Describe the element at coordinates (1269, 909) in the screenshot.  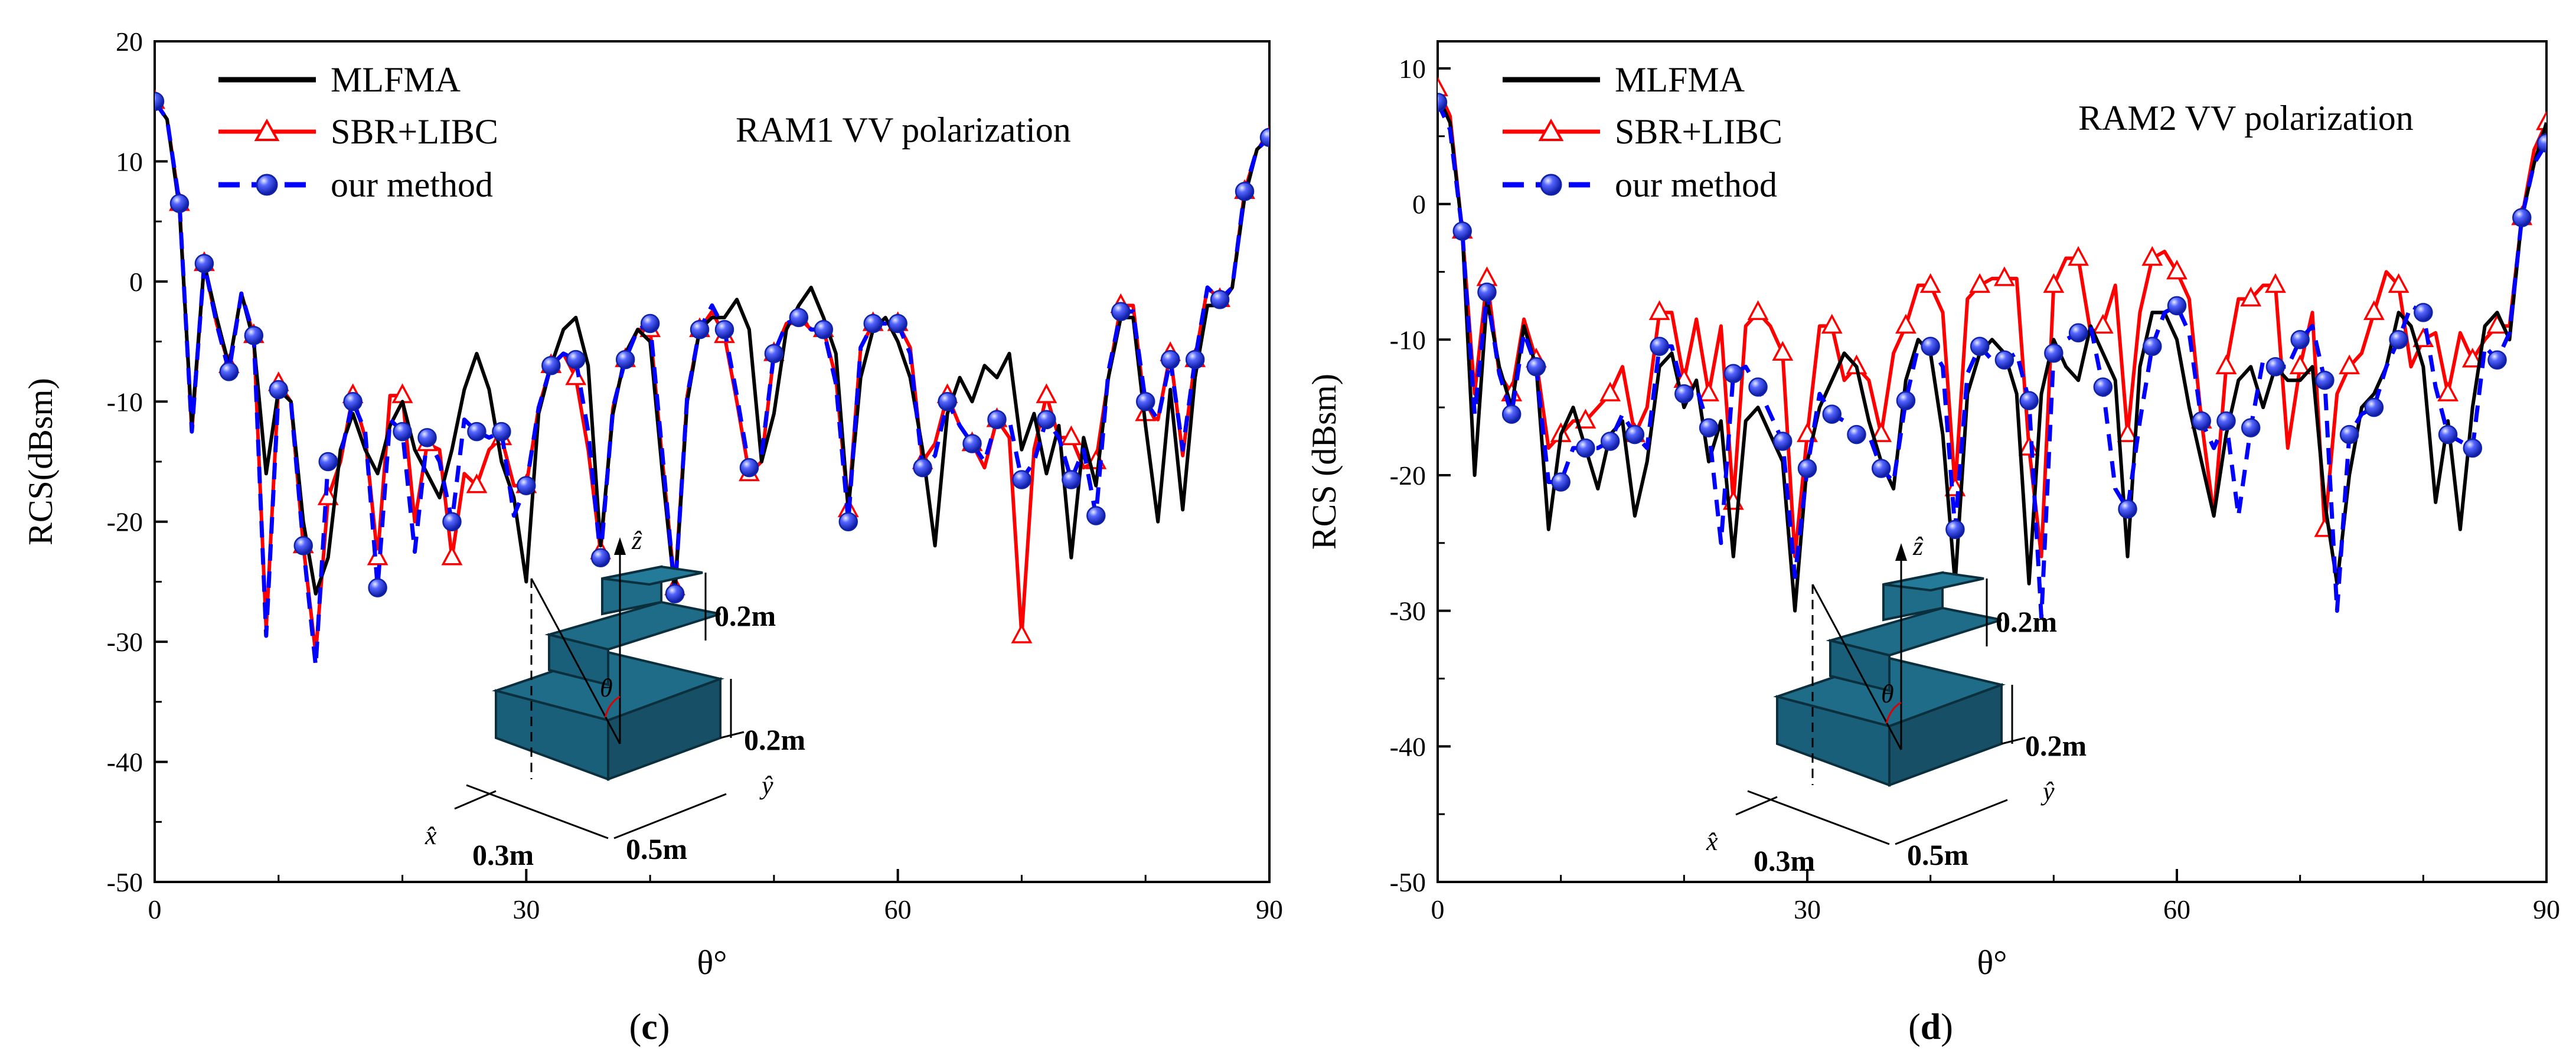
I see `x-tick-label: 90` at that location.